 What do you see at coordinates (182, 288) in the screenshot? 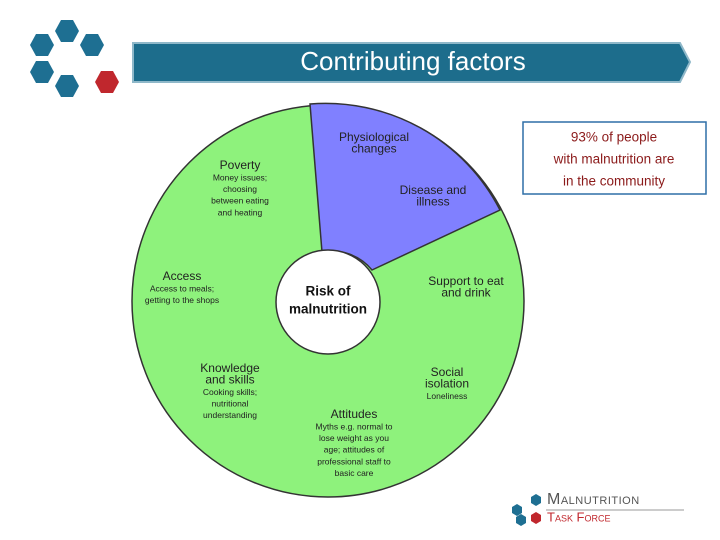
I see `factor-detail: Access to meals;` at bounding box center [182, 288].